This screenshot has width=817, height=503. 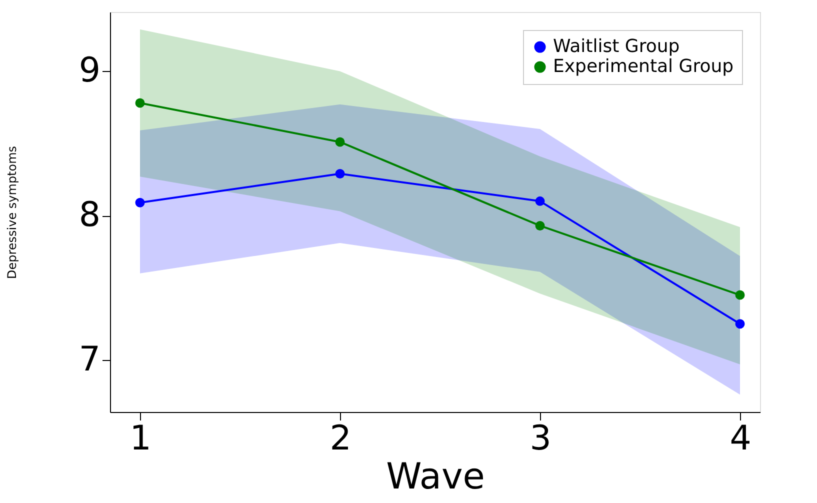 I want to click on y-tick-label: 8, so click(x=89, y=215).